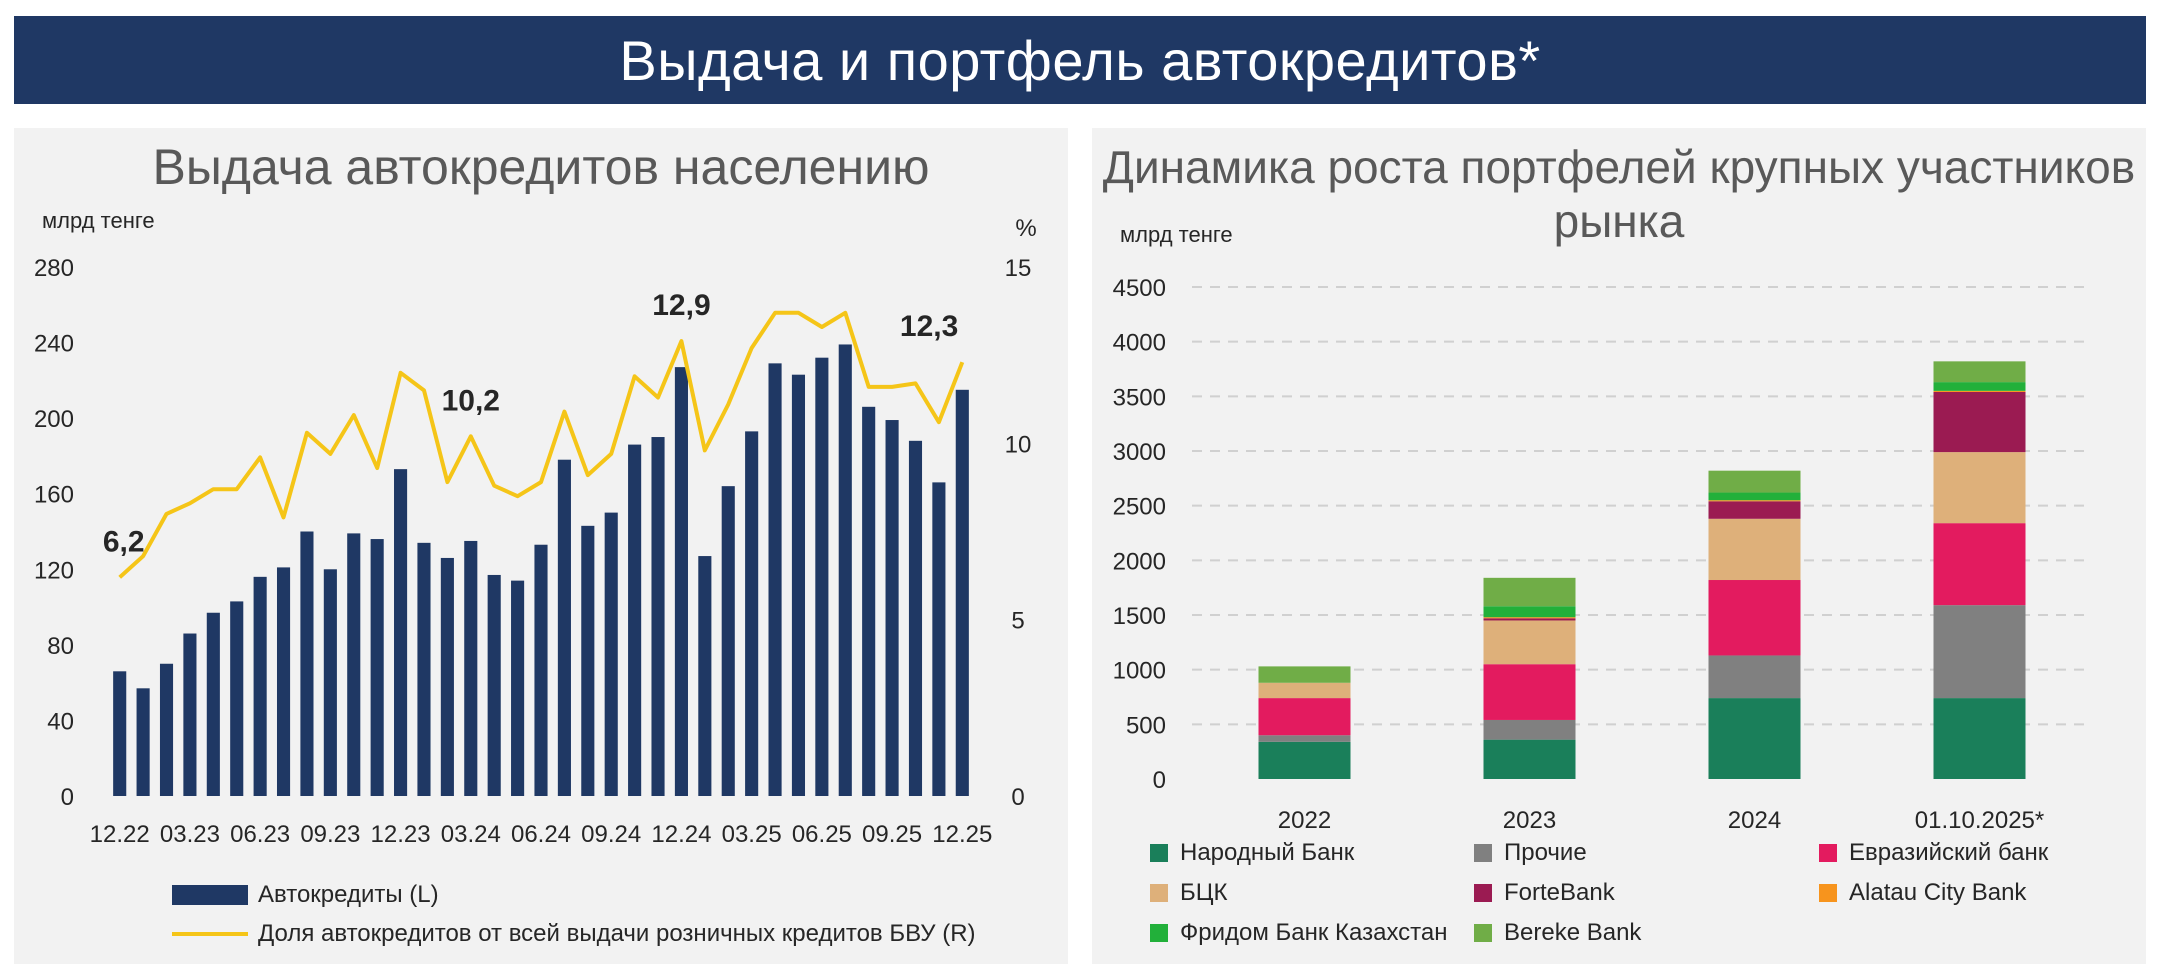 The width and height of the screenshot is (2160, 974). What do you see at coordinates (54, 495) in the screenshot?
I see `y-tick-label-left: 160` at bounding box center [54, 495].